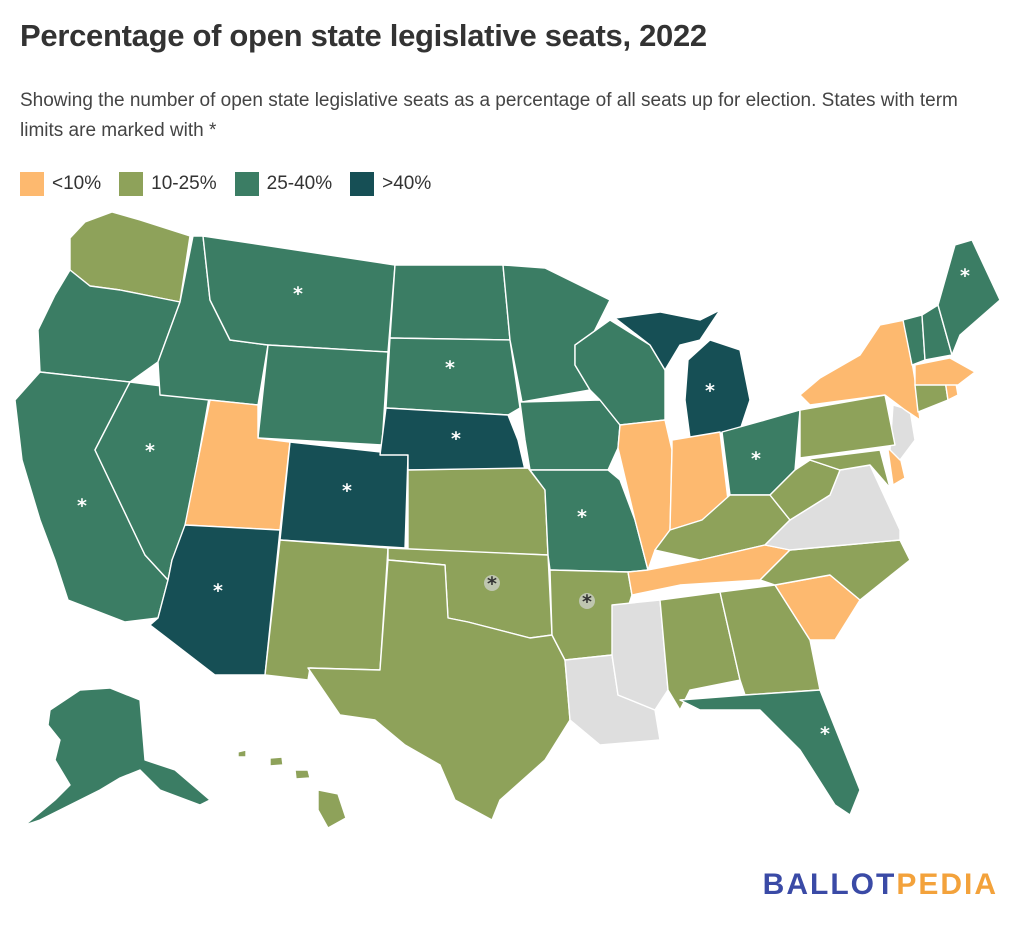 The height and width of the screenshot is (931, 1024). I want to click on state-md, so click(845, 469).